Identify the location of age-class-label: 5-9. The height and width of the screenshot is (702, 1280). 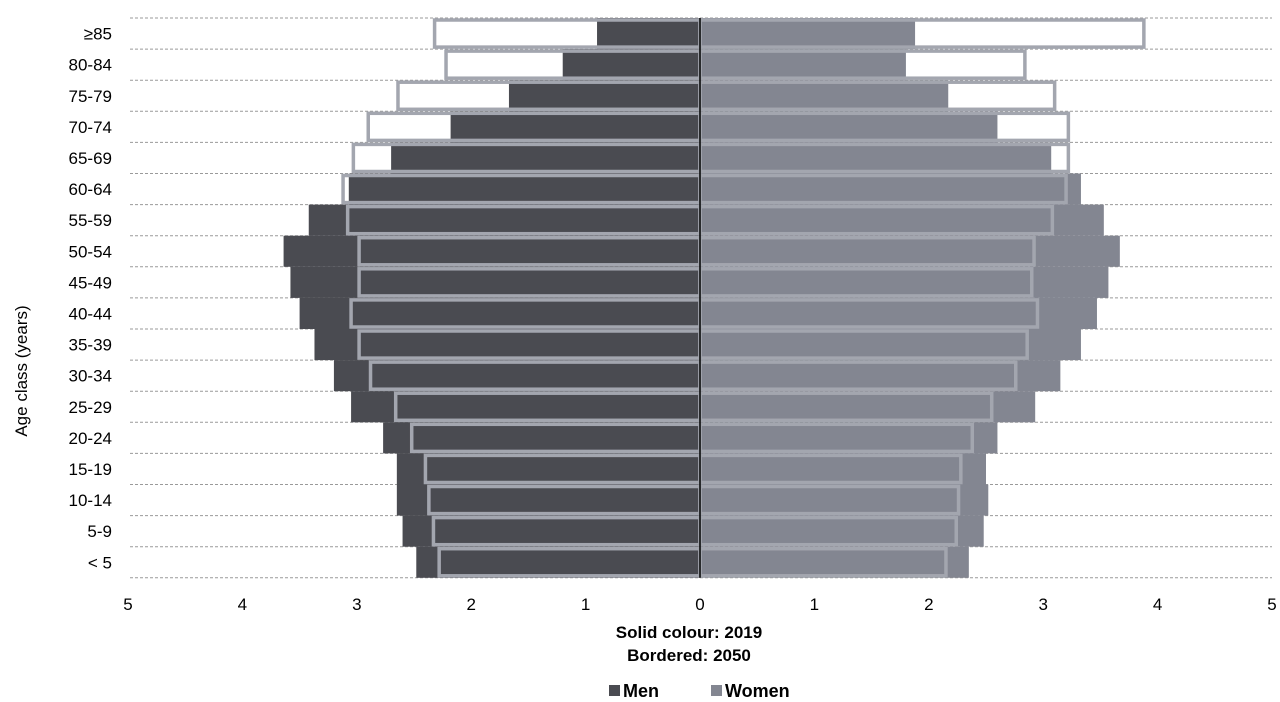
(99, 531).